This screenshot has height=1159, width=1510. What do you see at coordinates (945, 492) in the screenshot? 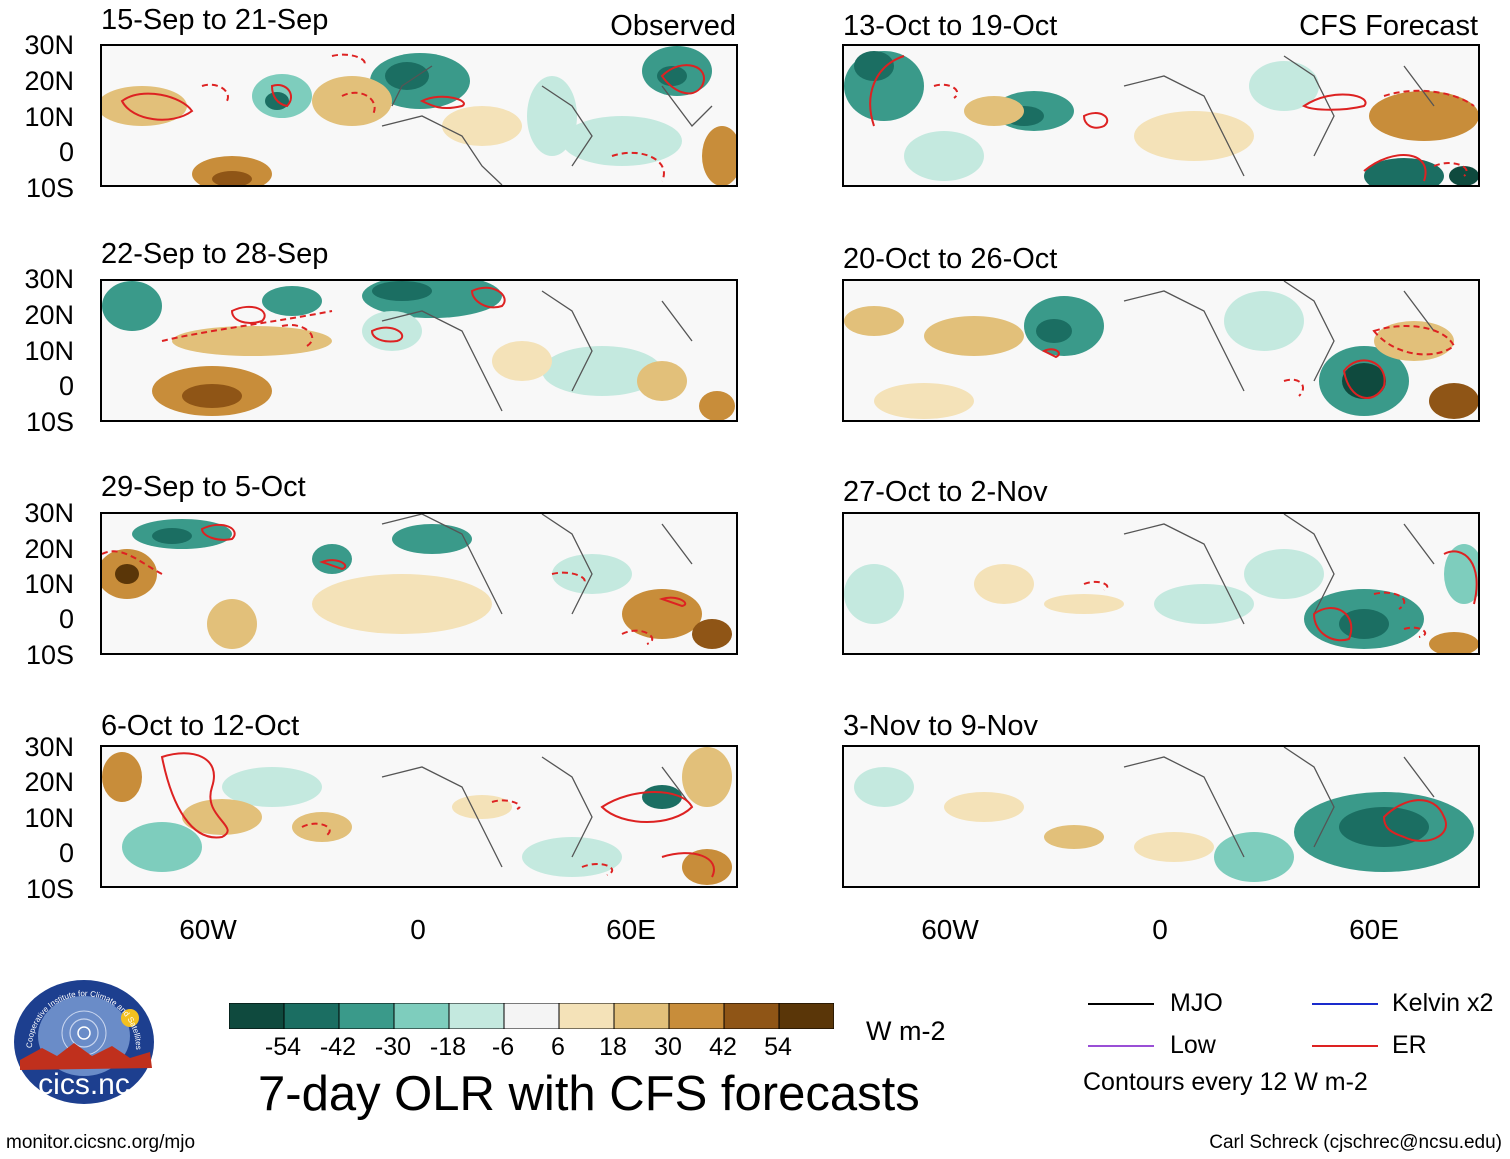
I see `panel-title-7: 27-Oct to 2-Nov` at bounding box center [945, 492].